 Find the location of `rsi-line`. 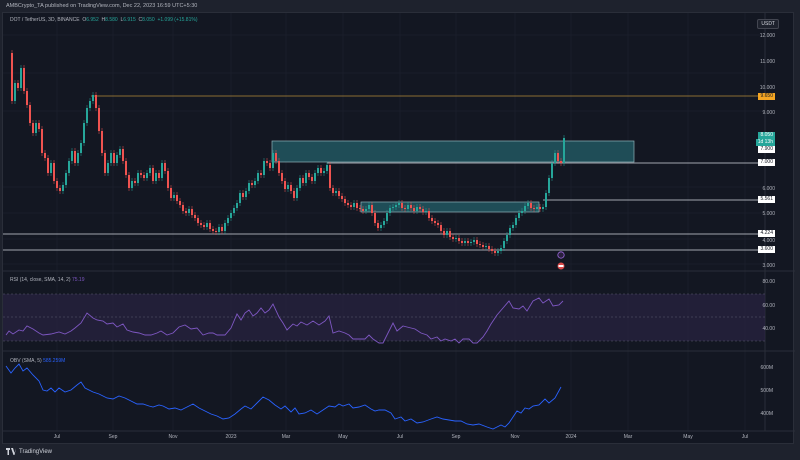

rsi-line is located at coordinates (284, 320).